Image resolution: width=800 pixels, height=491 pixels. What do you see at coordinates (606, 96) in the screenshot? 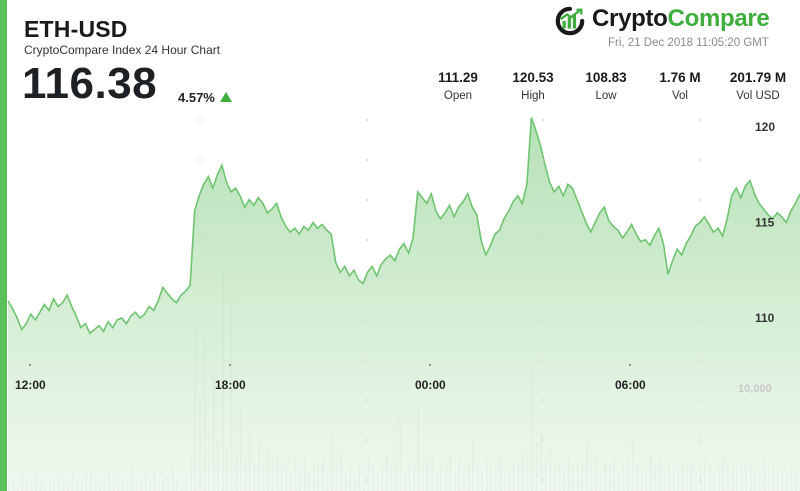
I see `stat-label: Low` at bounding box center [606, 96].